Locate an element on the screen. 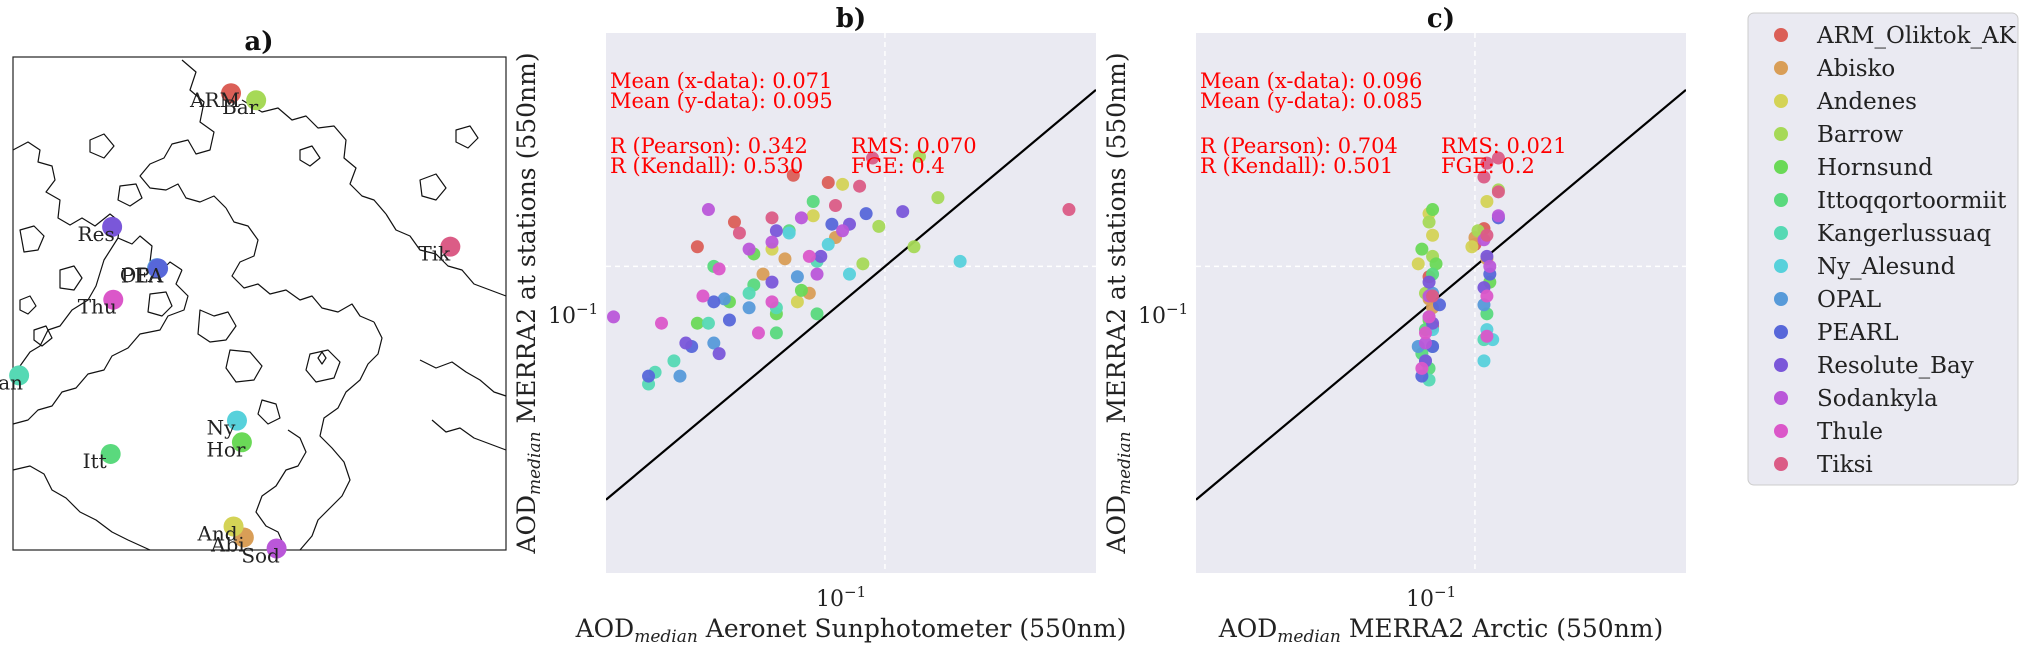 The width and height of the screenshot is (2024, 648). legend-label: Abisko is located at coordinates (1855, 69).